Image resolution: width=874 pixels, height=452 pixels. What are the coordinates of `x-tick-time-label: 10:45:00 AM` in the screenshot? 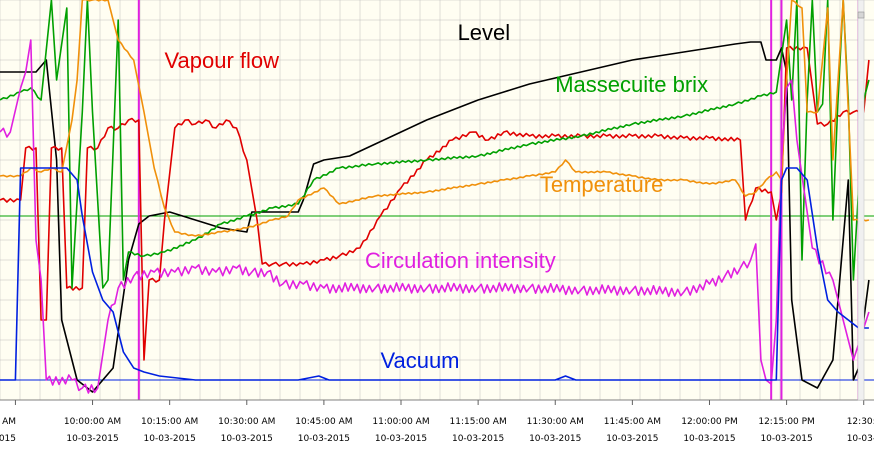 It's located at (323, 422).